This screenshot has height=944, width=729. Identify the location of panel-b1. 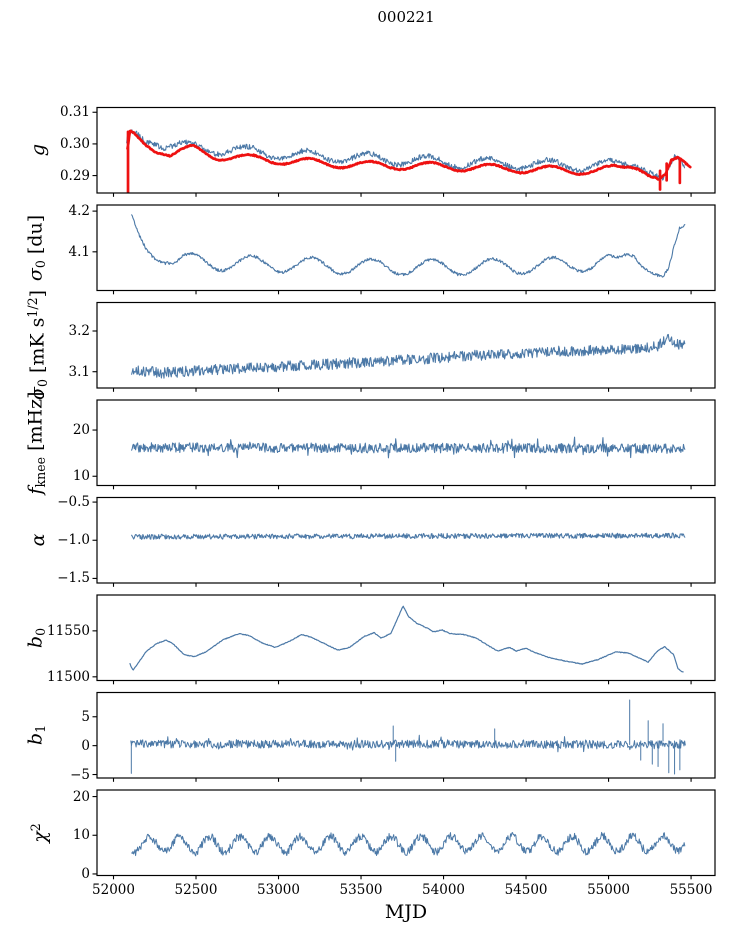
(404, 736).